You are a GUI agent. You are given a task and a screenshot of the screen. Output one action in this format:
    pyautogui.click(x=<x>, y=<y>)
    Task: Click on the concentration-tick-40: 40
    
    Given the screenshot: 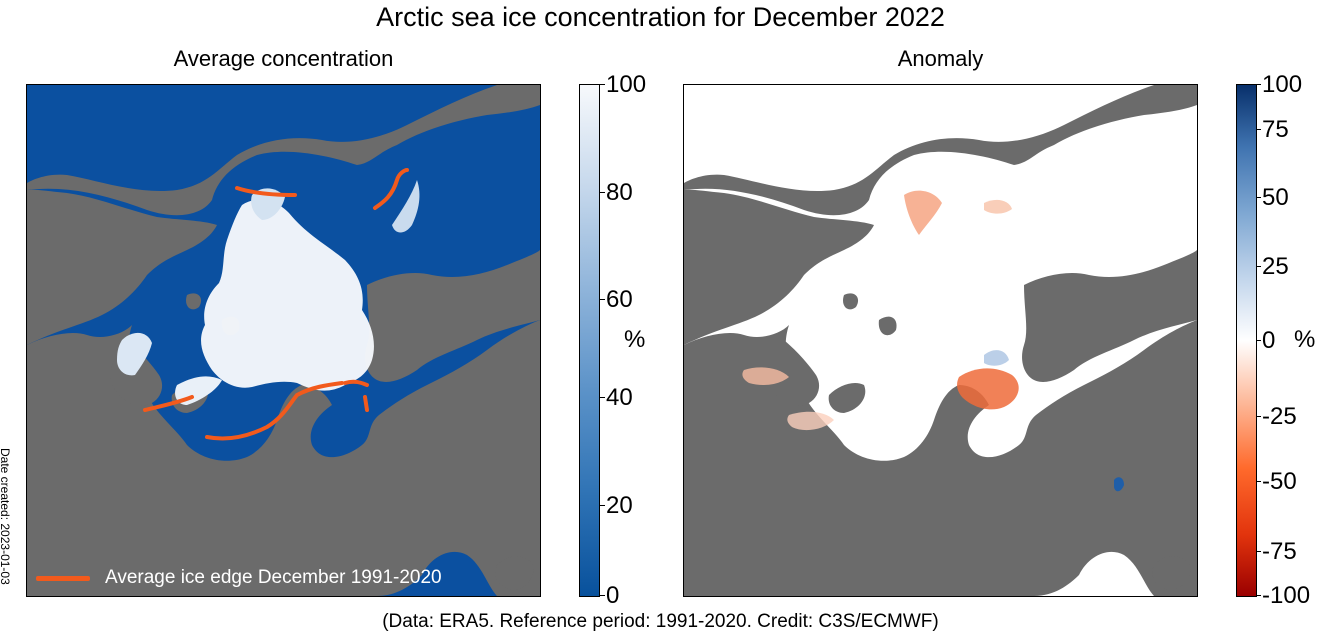 What is the action you would take?
    pyautogui.click(x=616, y=397)
    